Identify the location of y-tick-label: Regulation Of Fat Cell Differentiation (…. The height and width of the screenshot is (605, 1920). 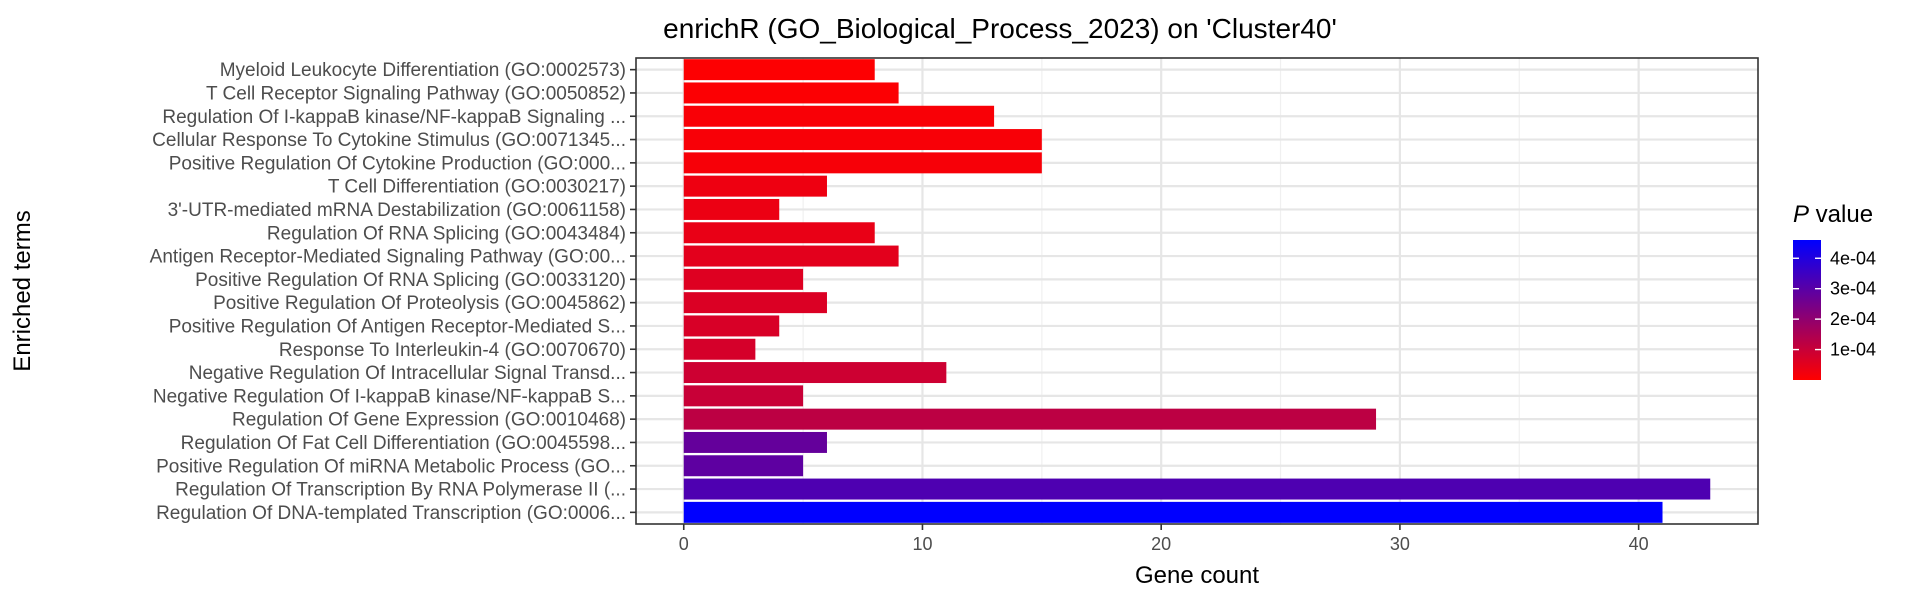
(403, 443).